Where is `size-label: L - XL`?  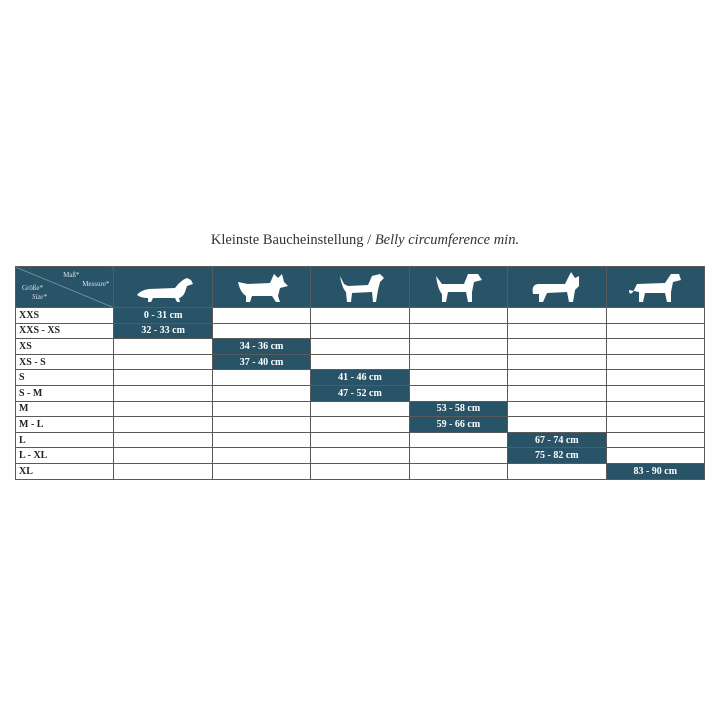
size-label: L - XL is located at coordinates (64, 455).